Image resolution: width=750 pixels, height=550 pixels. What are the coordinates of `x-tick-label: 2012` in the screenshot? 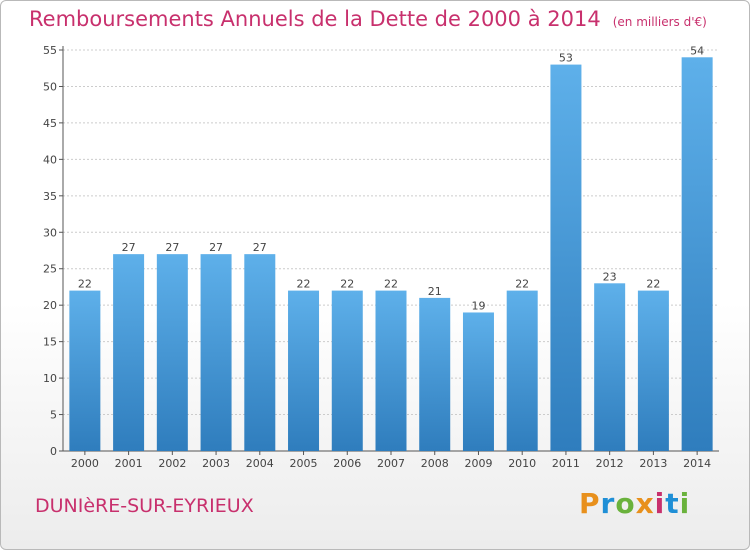 It's located at (610, 463).